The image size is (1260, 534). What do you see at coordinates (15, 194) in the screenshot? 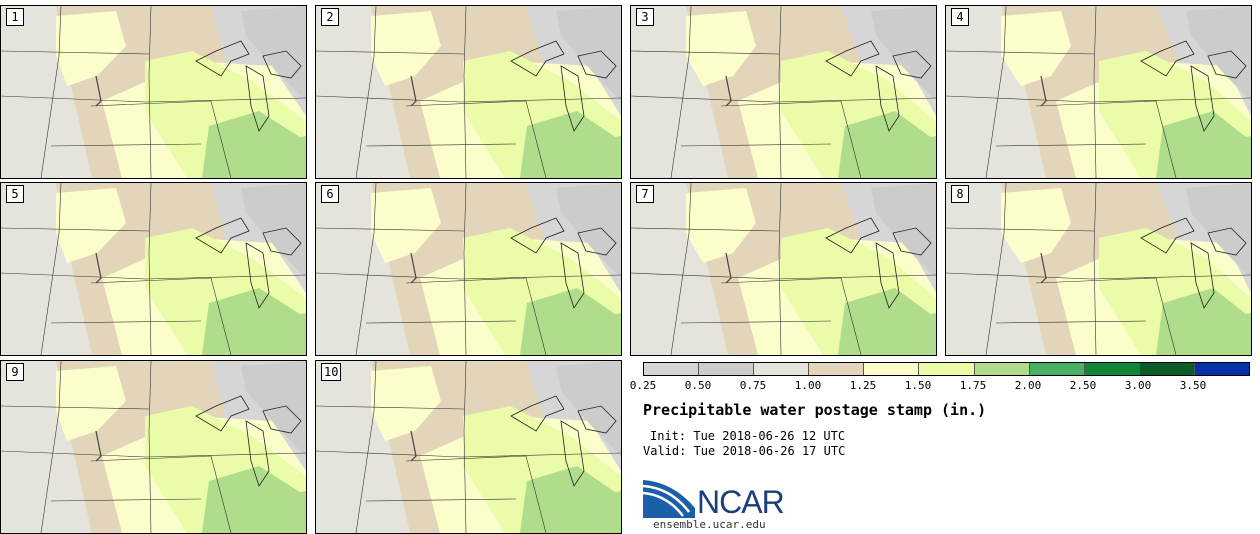
I see `member-number-label: 5` at bounding box center [15, 194].